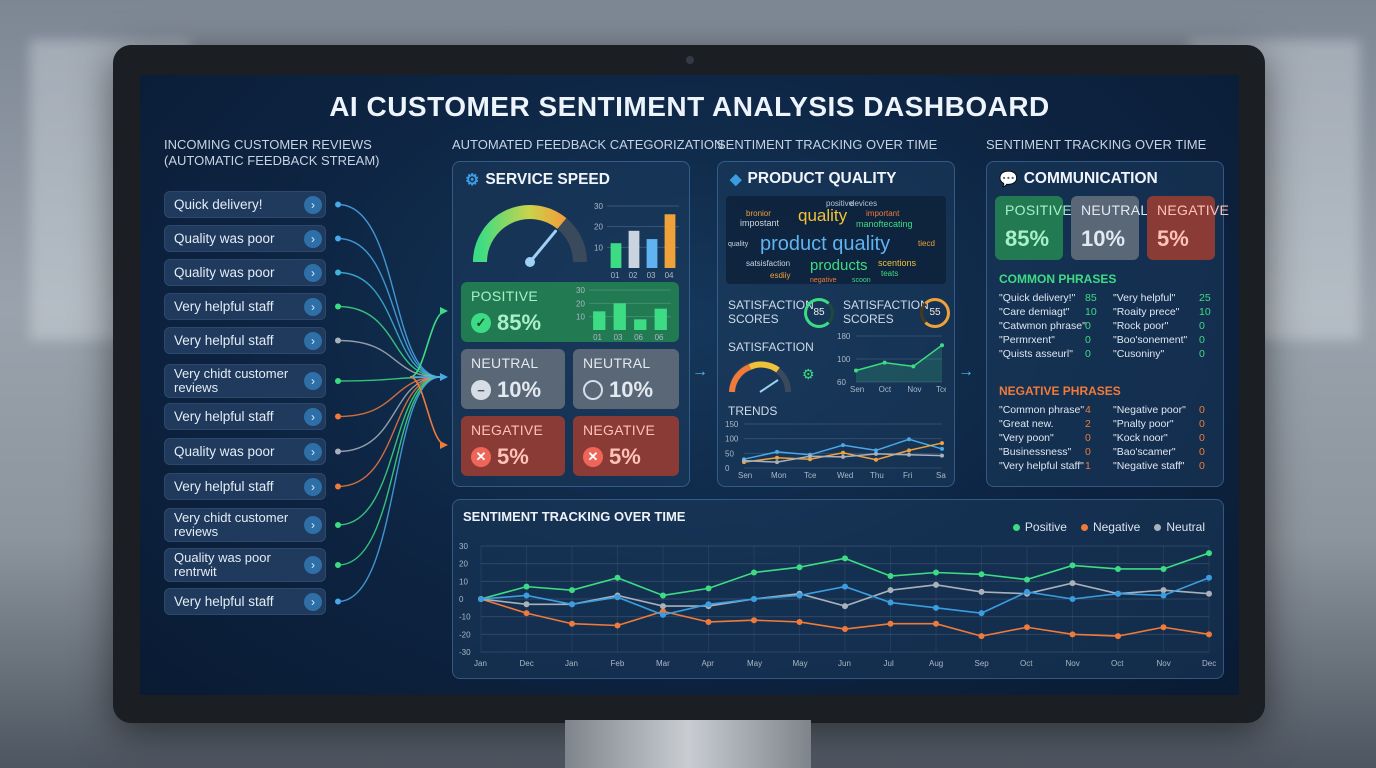  Describe the element at coordinates (760, 377) in the screenshot. I see `satisfaction-gauge` at that location.